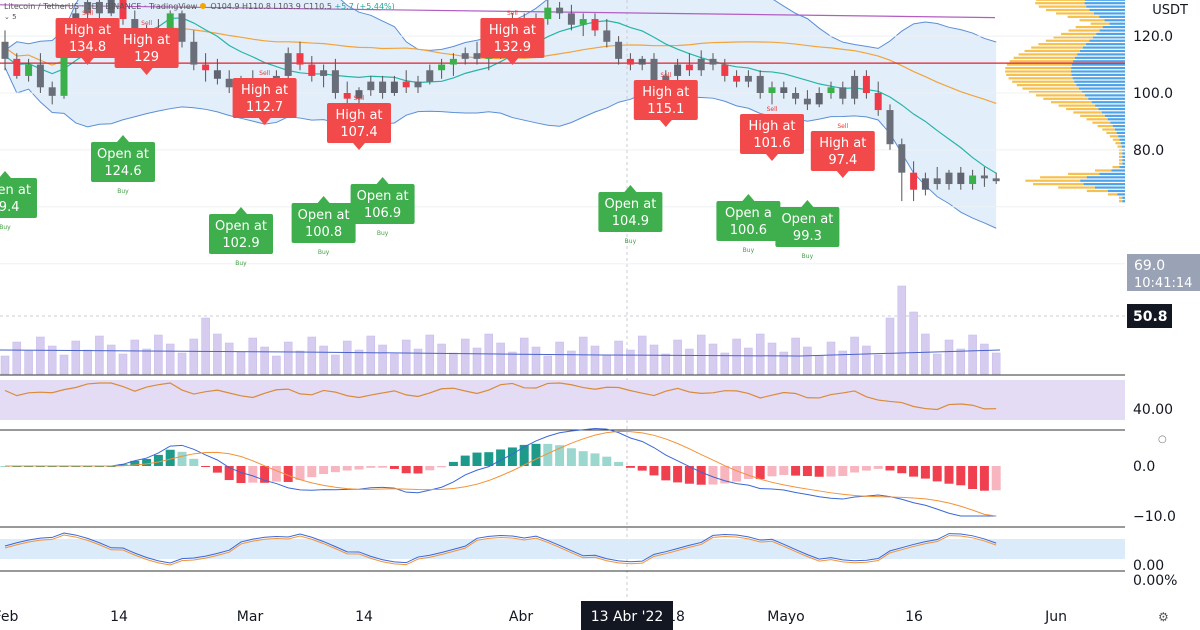 This screenshot has width=1200, height=630. I want to click on signal-value-text: 100.6, so click(748, 230).